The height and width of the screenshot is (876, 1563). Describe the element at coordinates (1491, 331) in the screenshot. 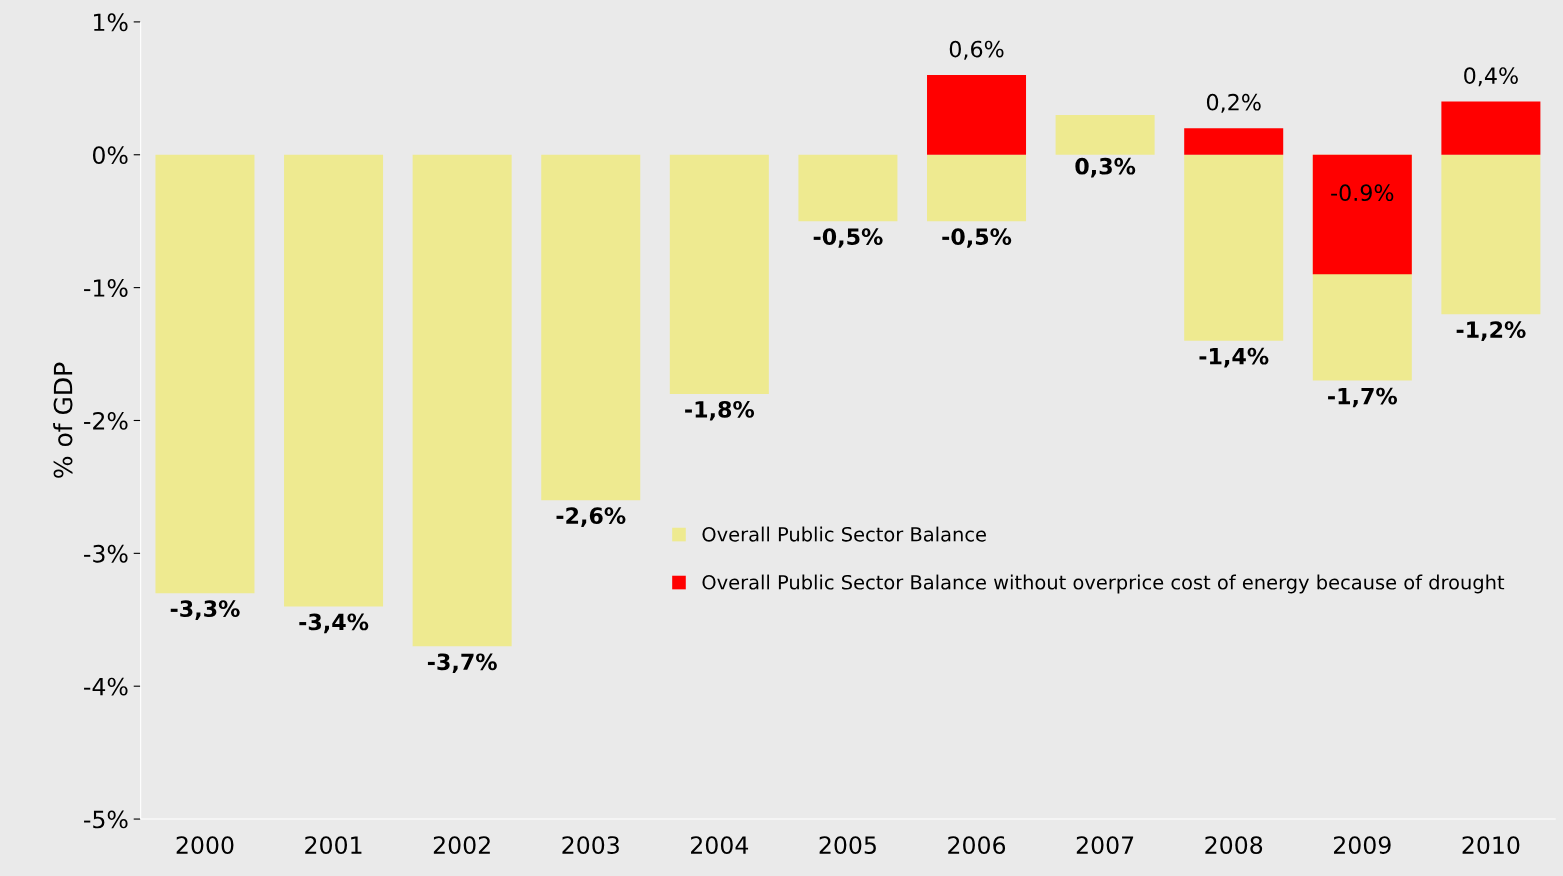

I see `data-label: -1,2%` at that location.